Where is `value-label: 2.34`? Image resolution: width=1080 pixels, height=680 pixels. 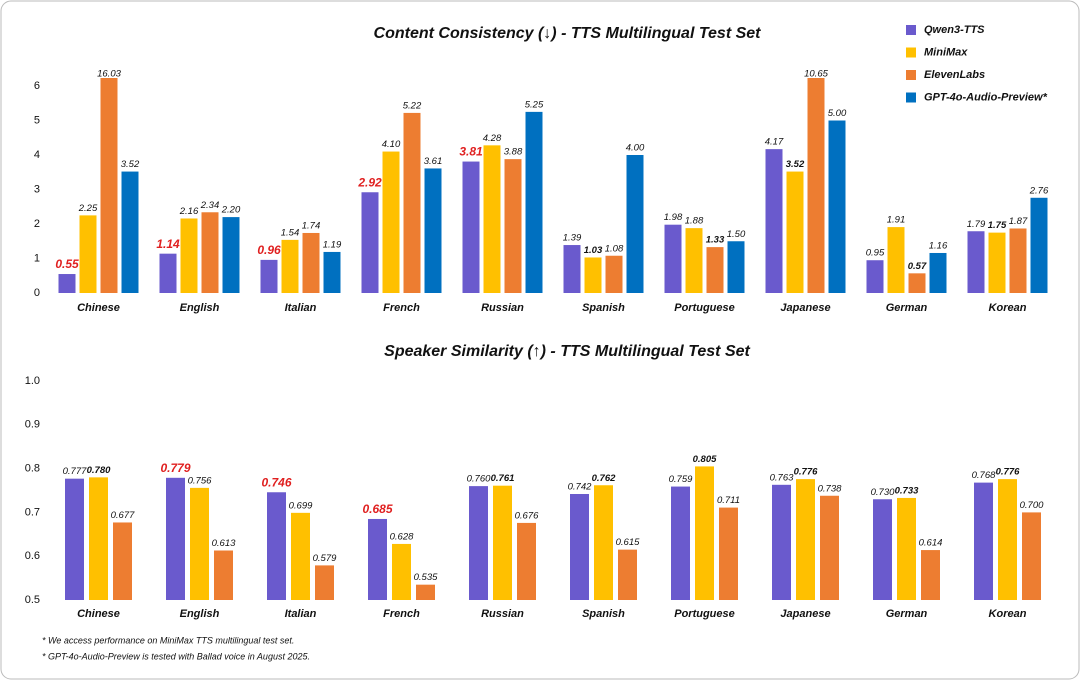
value-label: 2.34 is located at coordinates (210, 205).